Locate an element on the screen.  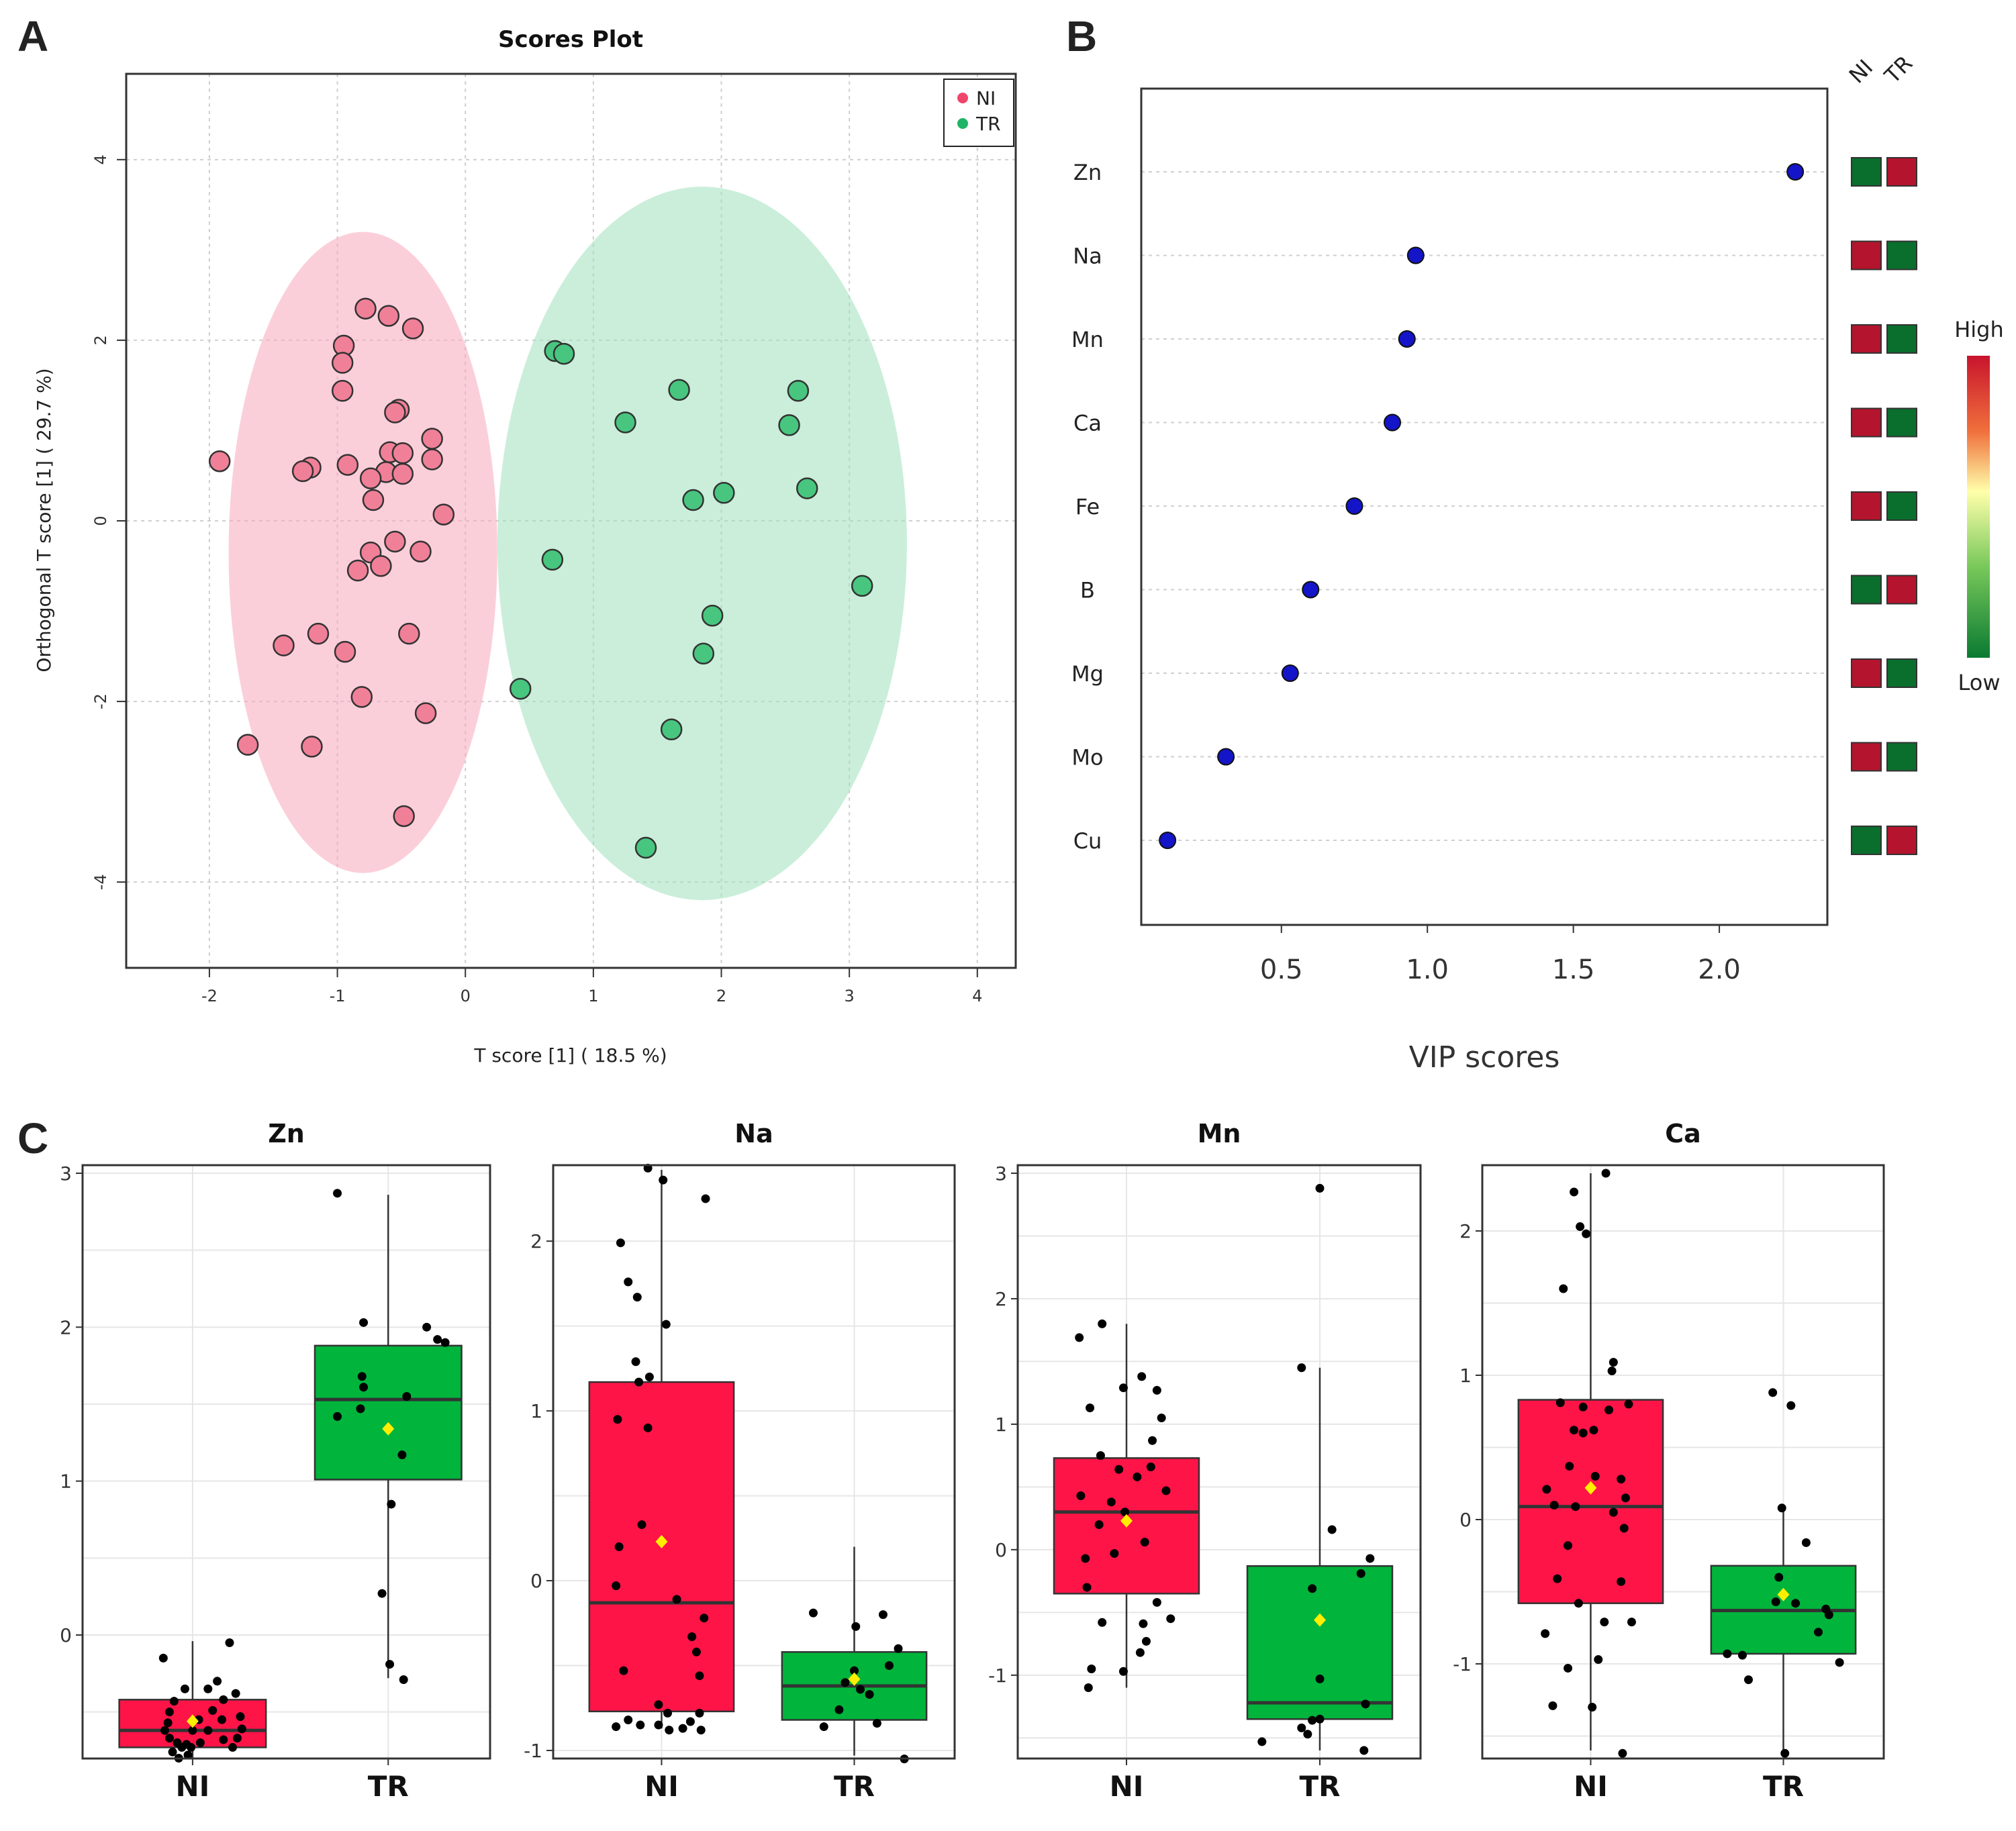
scores-x-tick-label: 1 is located at coordinates (593, 996).